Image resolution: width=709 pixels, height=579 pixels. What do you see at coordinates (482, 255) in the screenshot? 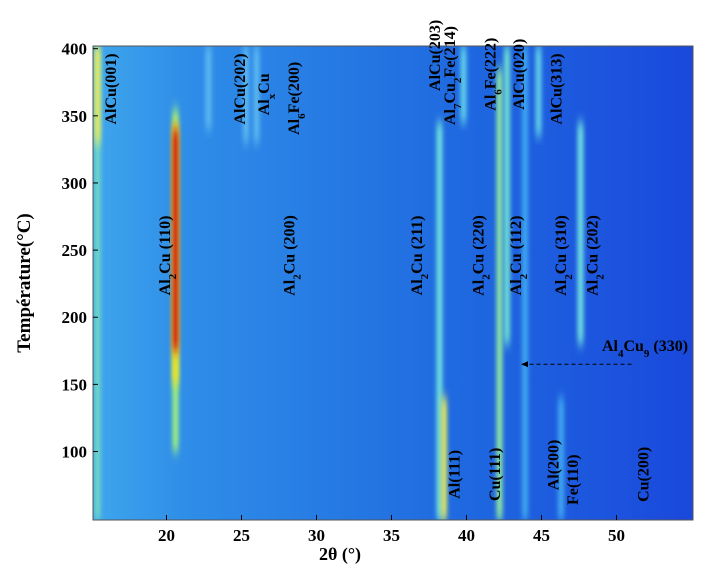
I see `annotation: Al2Cu (220)` at bounding box center [482, 255].